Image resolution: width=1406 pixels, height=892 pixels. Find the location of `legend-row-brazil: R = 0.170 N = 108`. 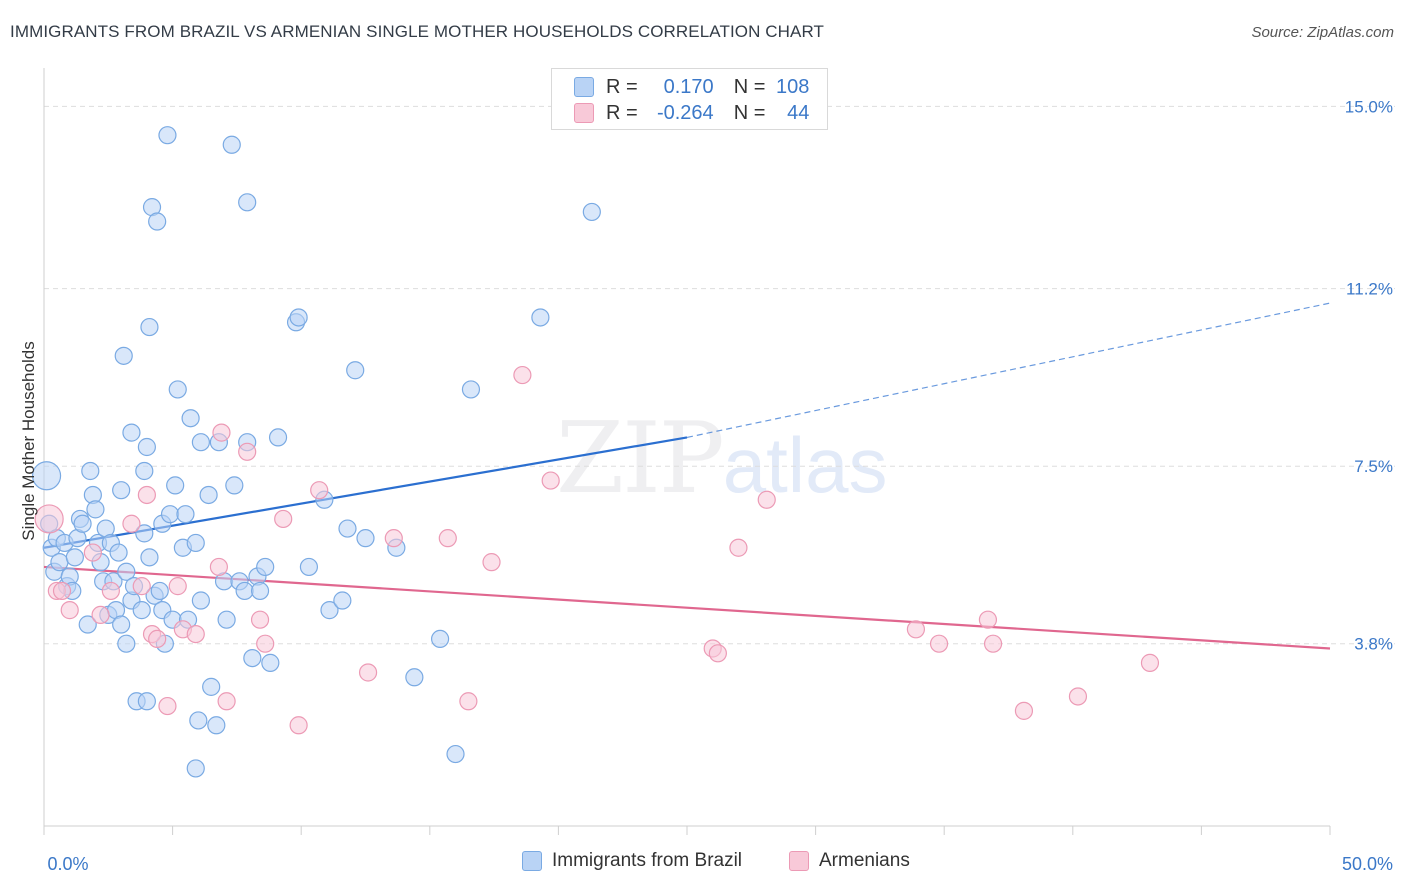

legend-row-brazil: R = 0.170 N = 108 is located at coordinates (691, 87).